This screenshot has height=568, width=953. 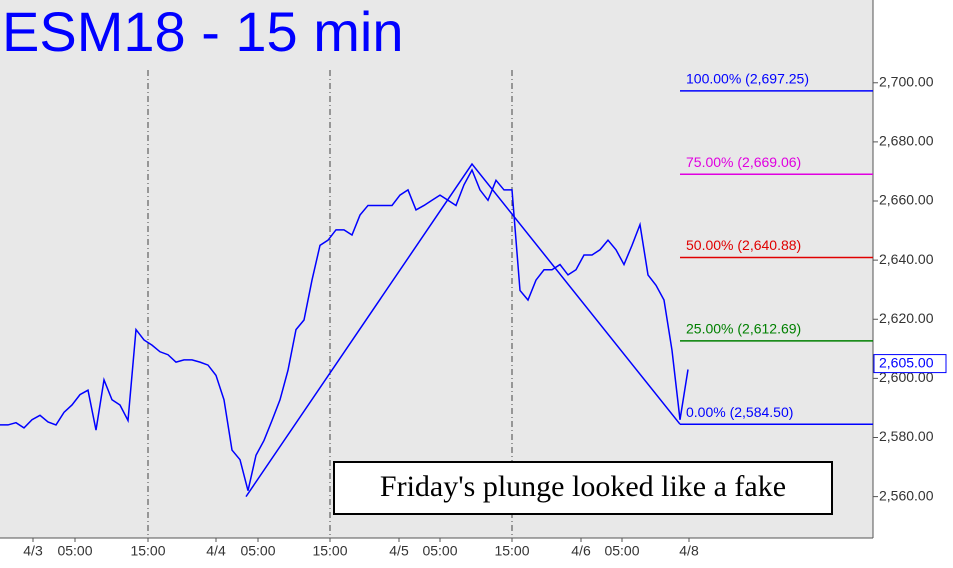 I want to click on fib-label: 0.00% (2,584.50), so click(x=739, y=412).